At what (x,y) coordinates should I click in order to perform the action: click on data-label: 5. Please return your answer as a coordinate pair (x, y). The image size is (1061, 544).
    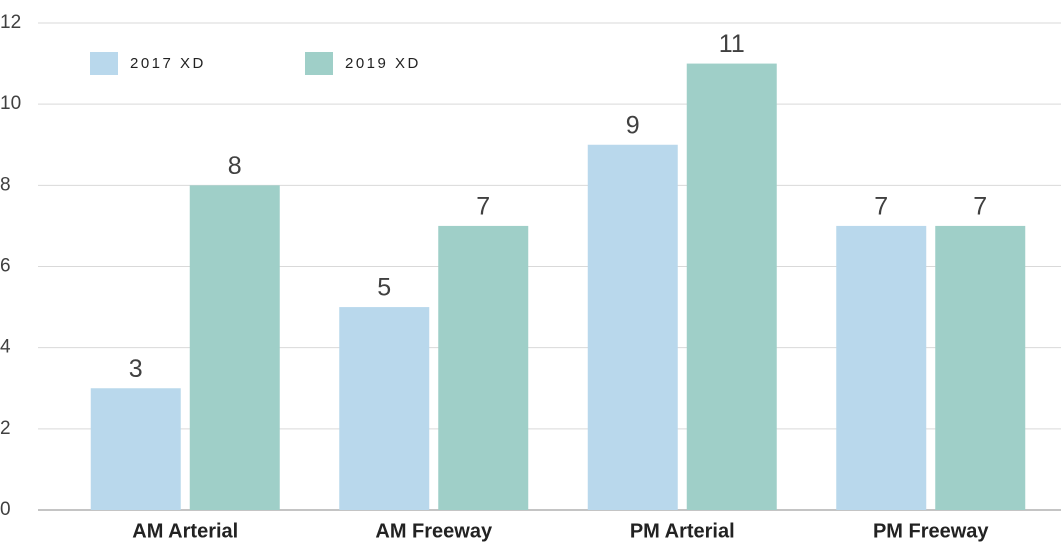
    Looking at the image, I should click on (384, 288).